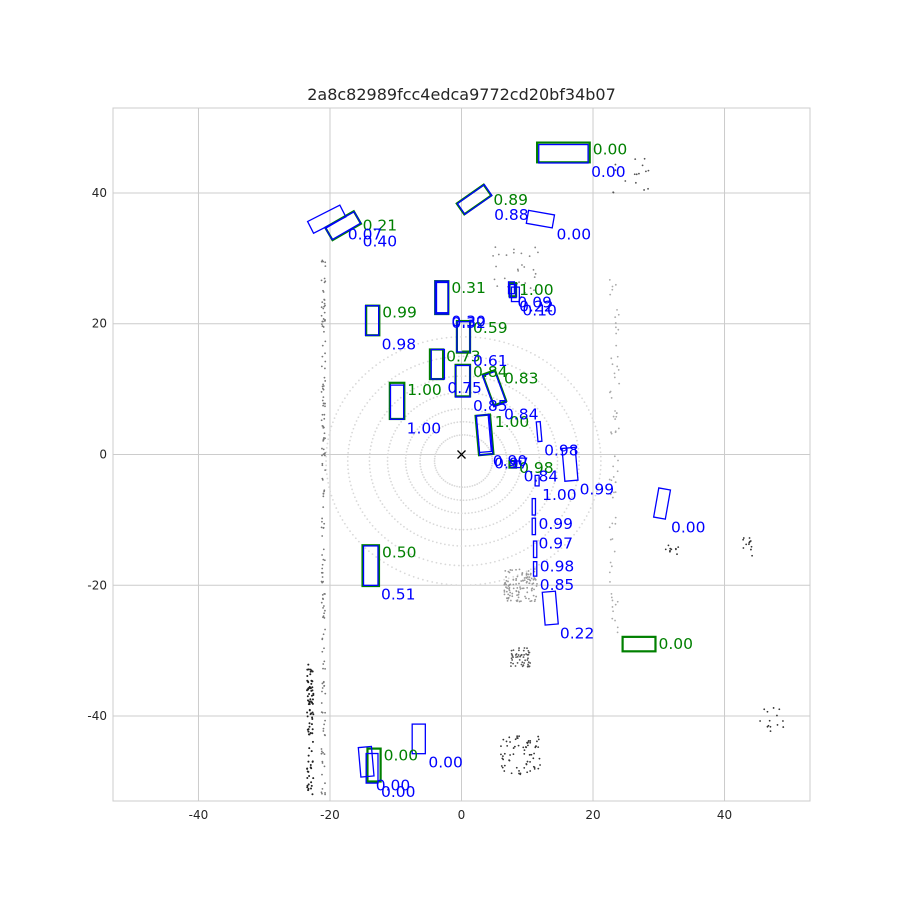  I want to click on prediction-score-label: 0.40, so click(380, 241).